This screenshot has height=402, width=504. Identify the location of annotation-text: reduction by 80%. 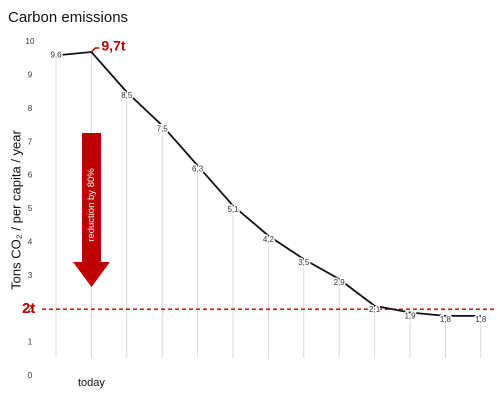
(91, 205).